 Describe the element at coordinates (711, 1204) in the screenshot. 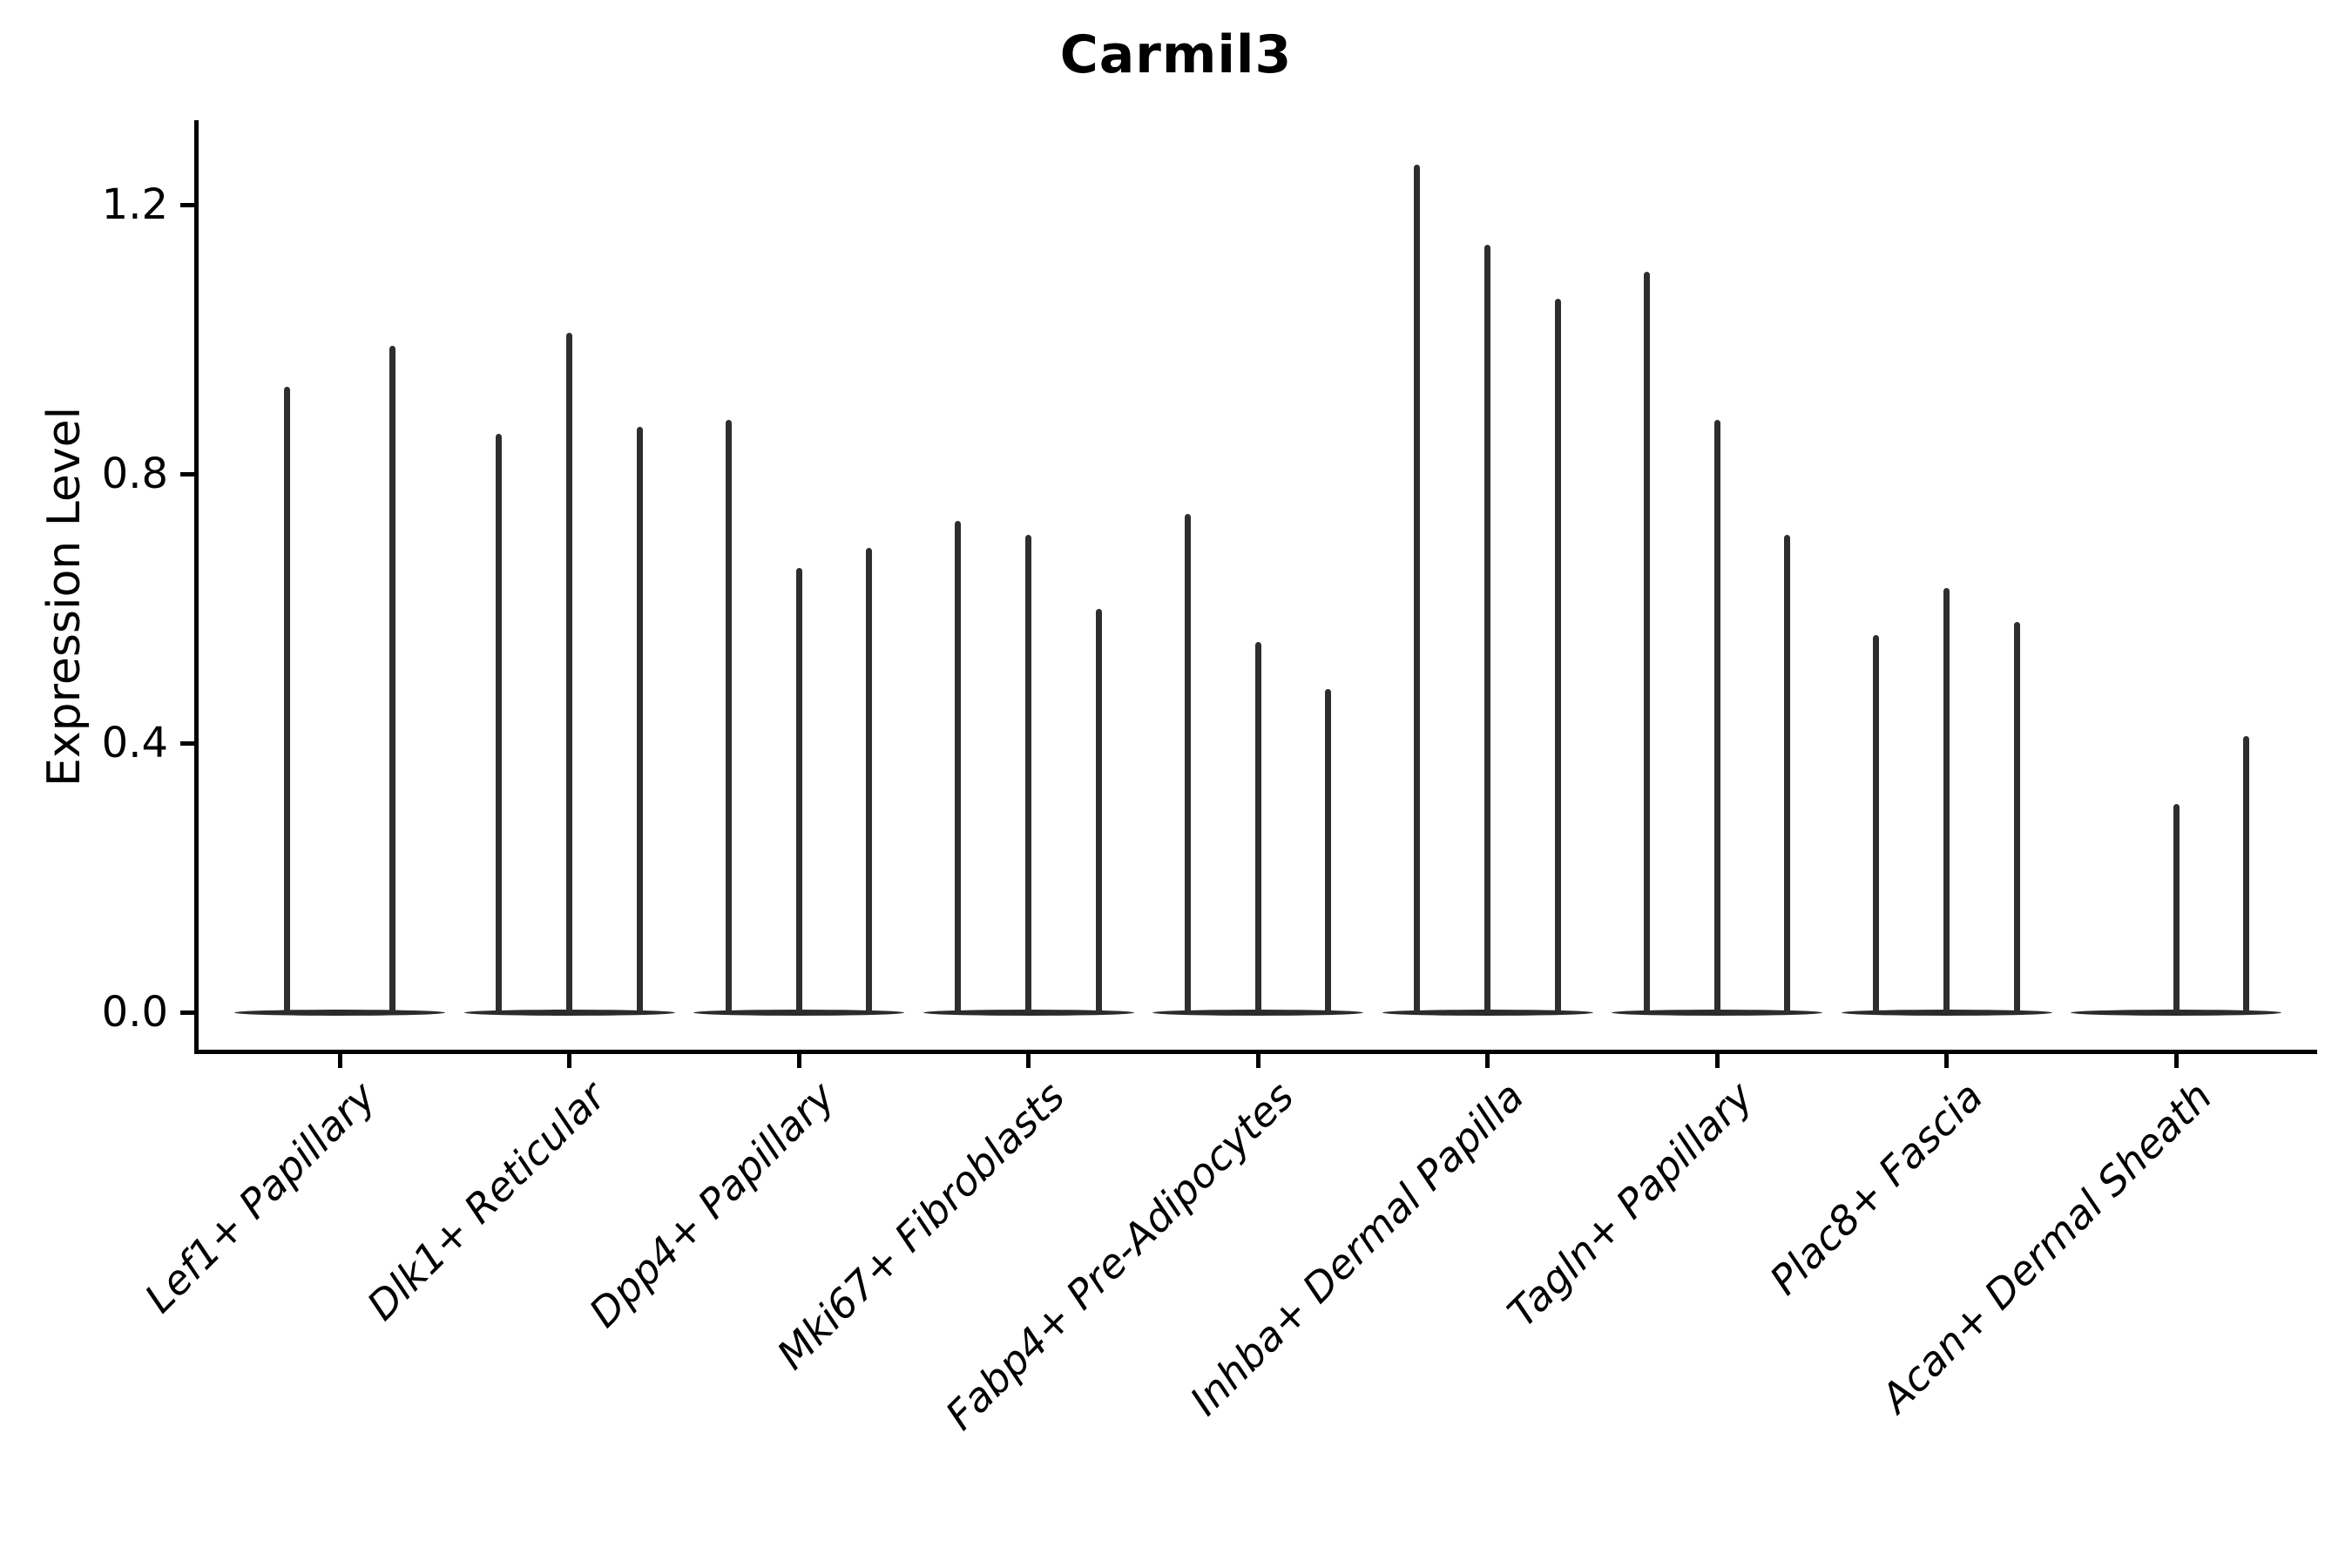

I see `x-tick-label: Dpp4+ Papillary` at that location.